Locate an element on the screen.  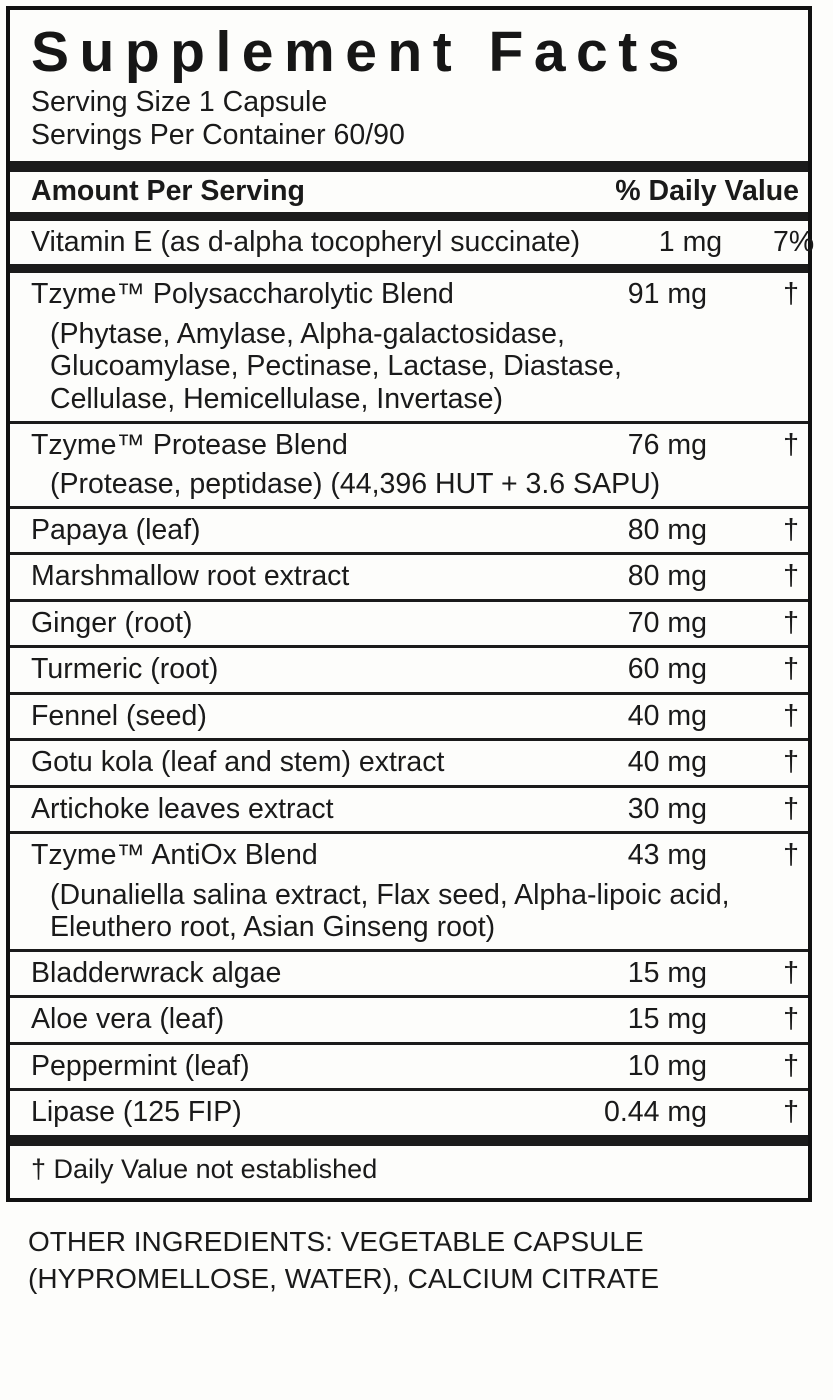
nutrient-amount: 30 mg is located at coordinates (667, 808).